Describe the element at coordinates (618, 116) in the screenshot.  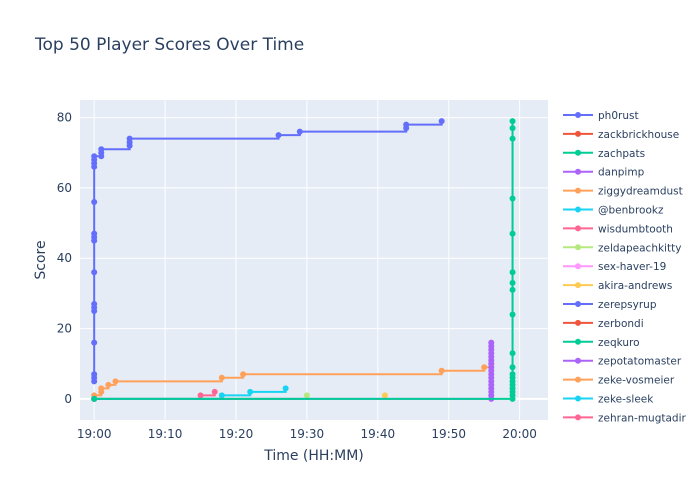
I see `legend-label: ph0rust` at that location.